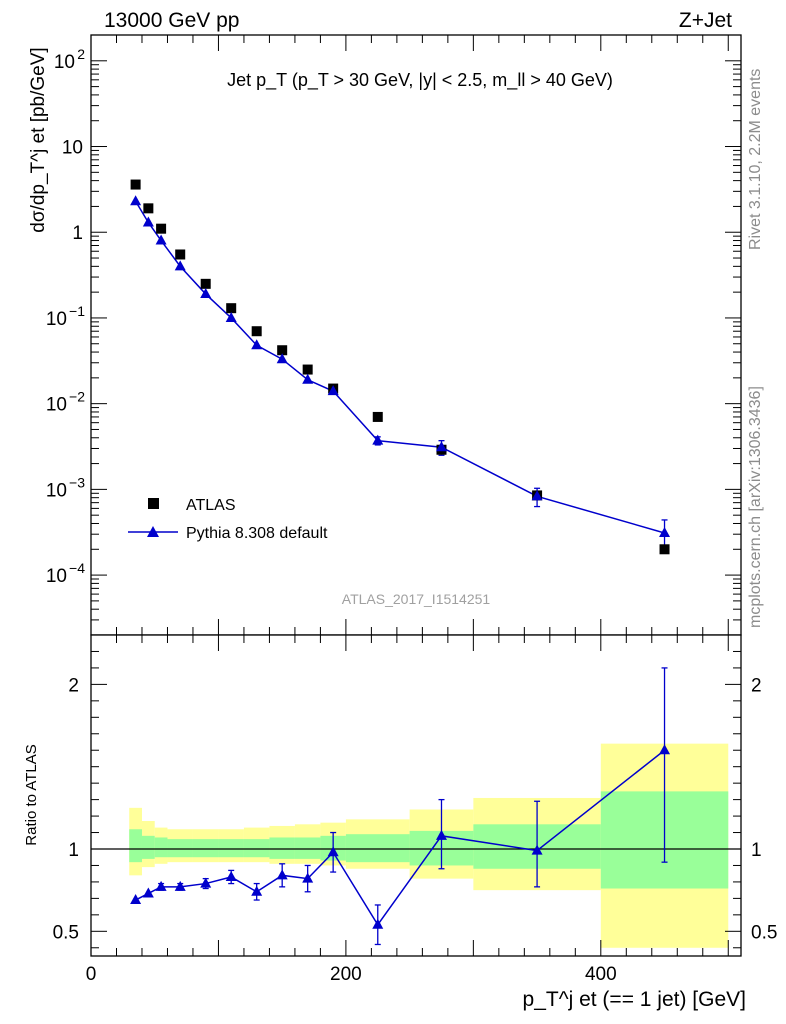 The height and width of the screenshot is (1024, 786). What do you see at coordinates (77, 568) in the screenshot?
I see `y-tick-exponent: −4` at bounding box center [77, 568].